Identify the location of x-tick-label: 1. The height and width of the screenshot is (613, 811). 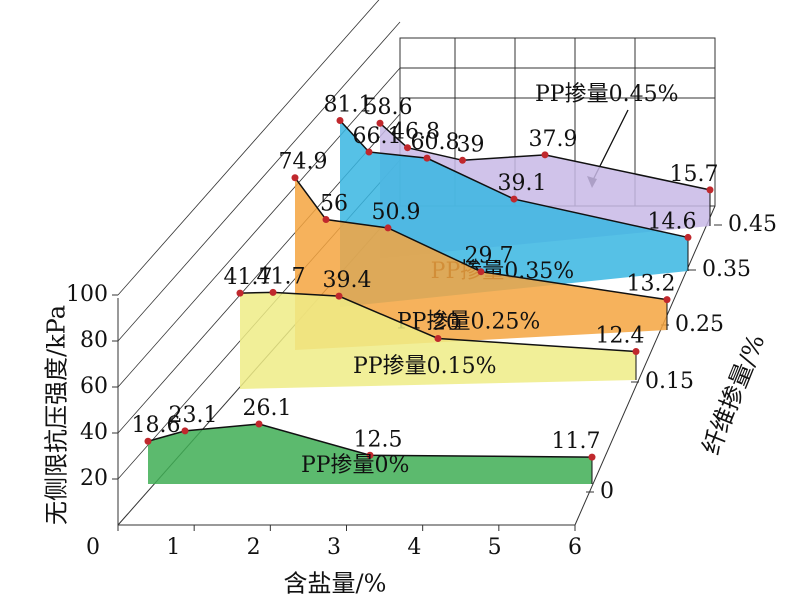
(173, 547).